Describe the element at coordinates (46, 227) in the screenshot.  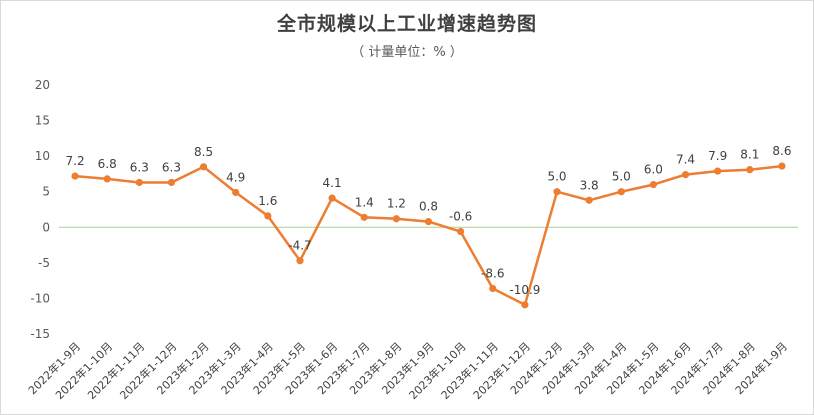
I see `y-tick-label: 0` at that location.